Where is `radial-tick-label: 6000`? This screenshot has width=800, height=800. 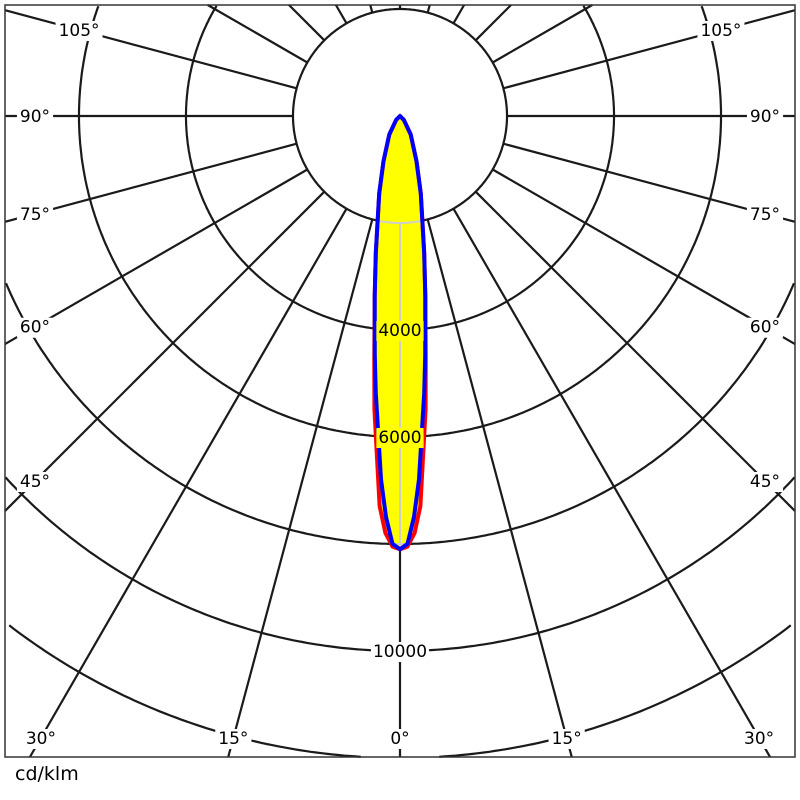 radial-tick-label: 6000 is located at coordinates (399, 438).